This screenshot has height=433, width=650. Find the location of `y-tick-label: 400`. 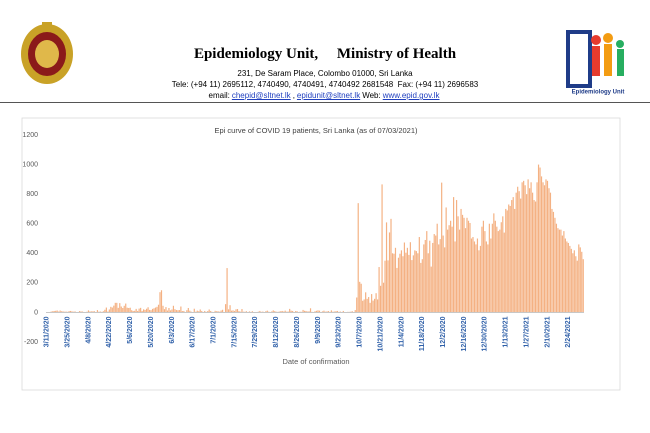

y-tick-label: 400 is located at coordinates (32, 253).